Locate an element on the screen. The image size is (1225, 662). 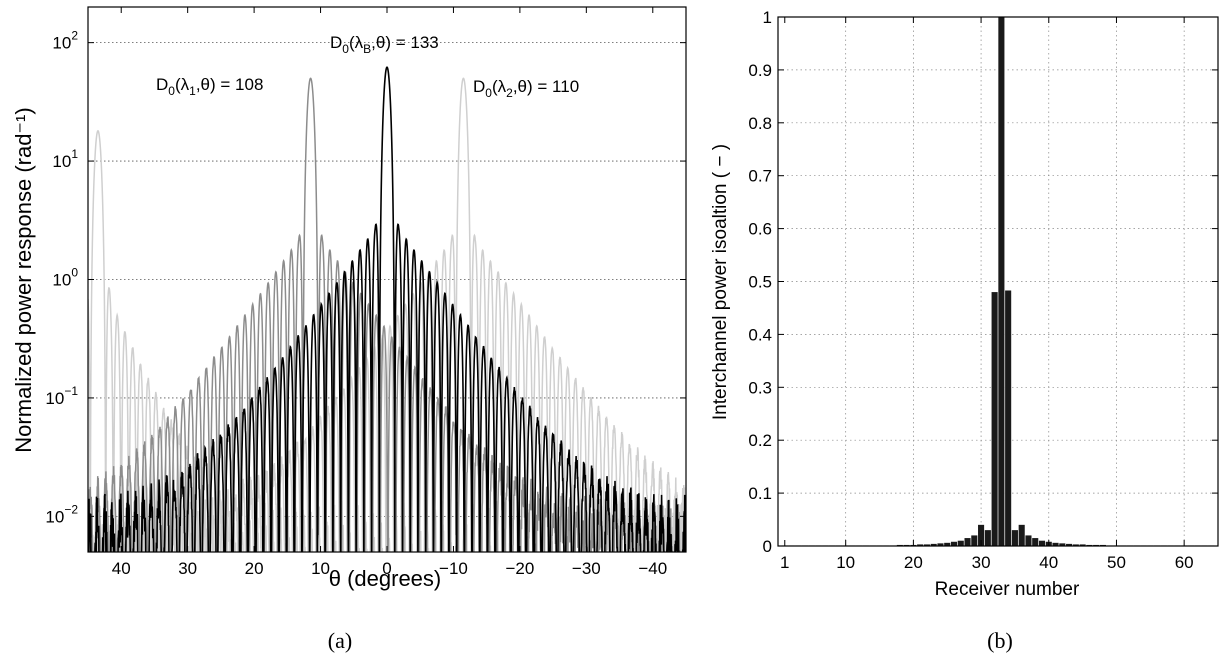
annotation-d0-lambda-1: D0(λ1,θ) = 108 is located at coordinates (209, 86).